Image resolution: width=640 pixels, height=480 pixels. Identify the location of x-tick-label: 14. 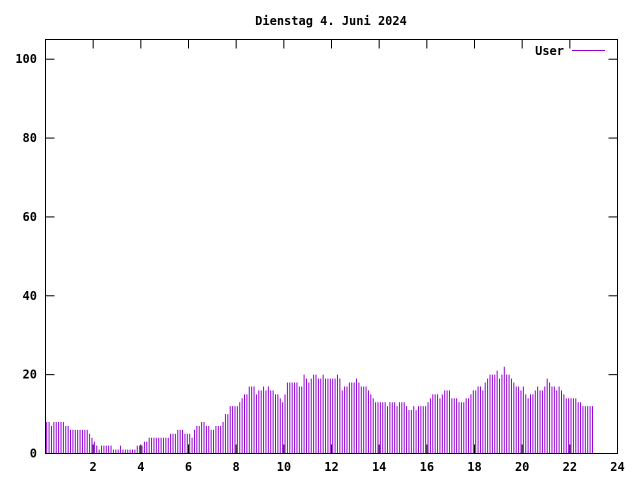
(379, 467).